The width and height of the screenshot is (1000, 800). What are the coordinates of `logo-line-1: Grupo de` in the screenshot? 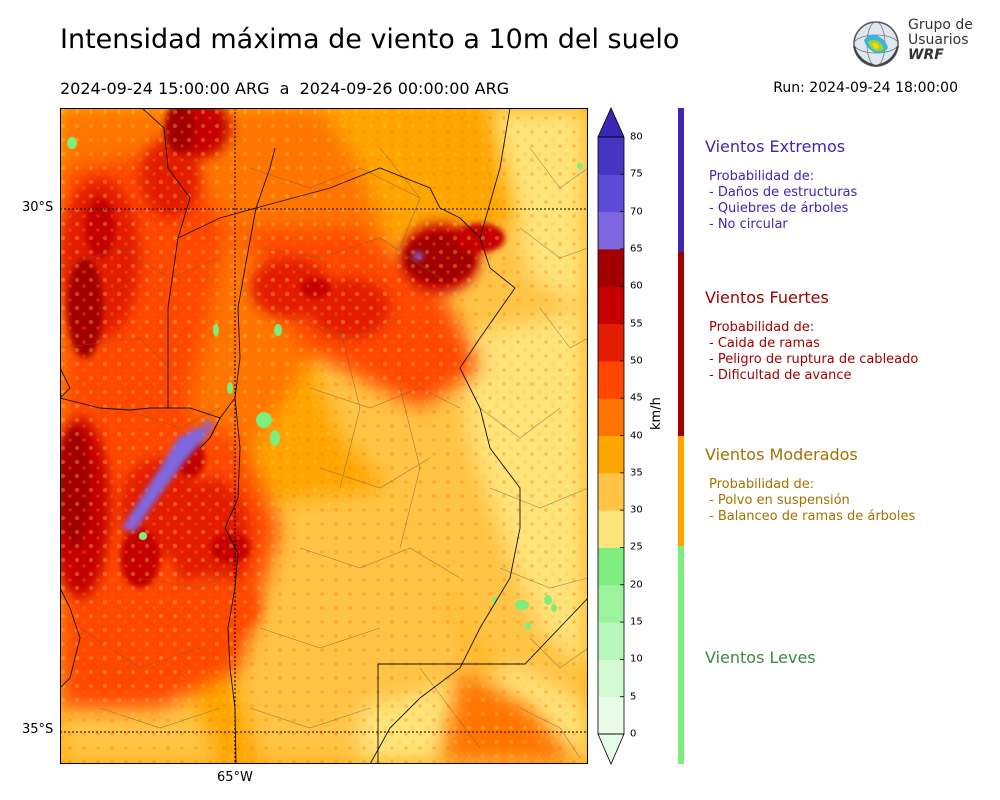 It's located at (940, 25).